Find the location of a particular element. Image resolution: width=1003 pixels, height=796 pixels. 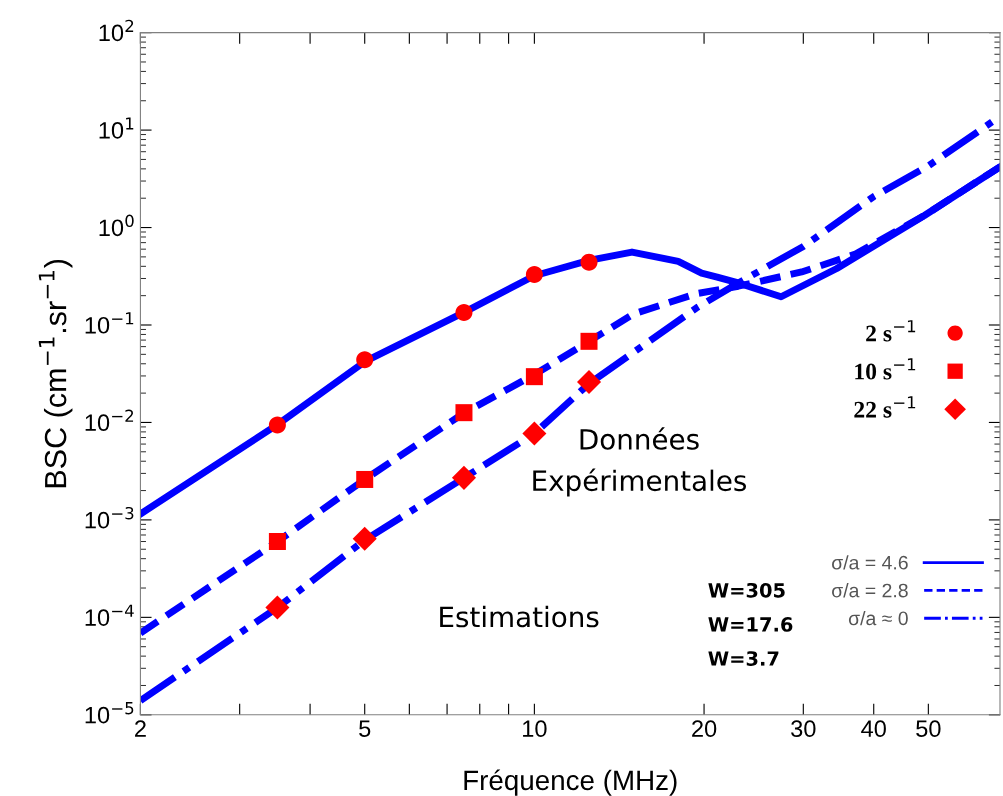

x-tick-label: 30 is located at coordinates (803, 729).